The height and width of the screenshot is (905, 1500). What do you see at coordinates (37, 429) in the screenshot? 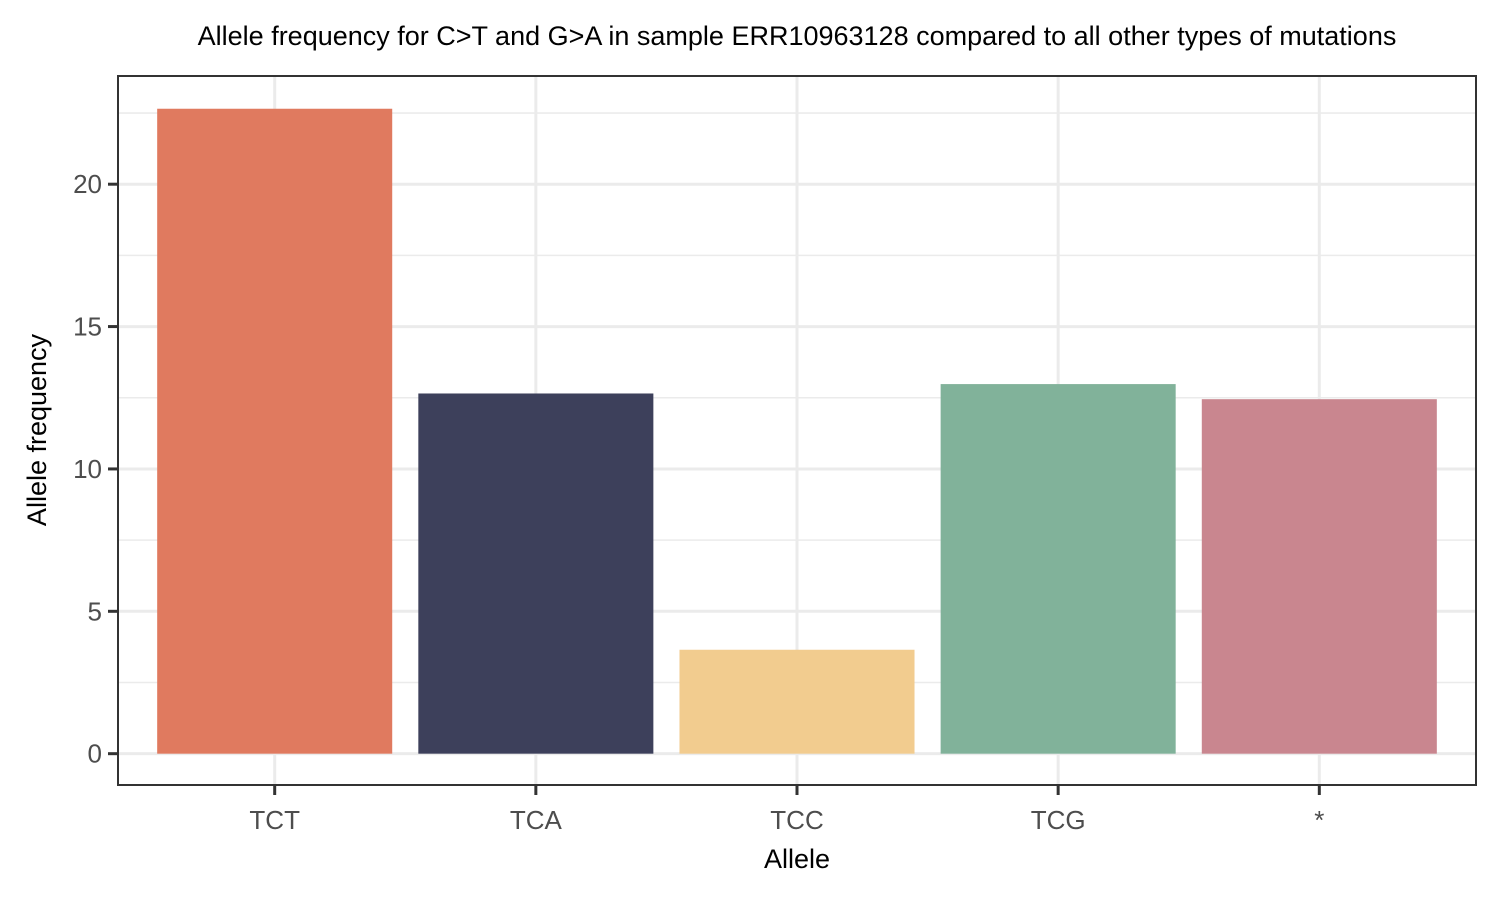
I see `y-axis-title: Allele frequency` at bounding box center [37, 429].